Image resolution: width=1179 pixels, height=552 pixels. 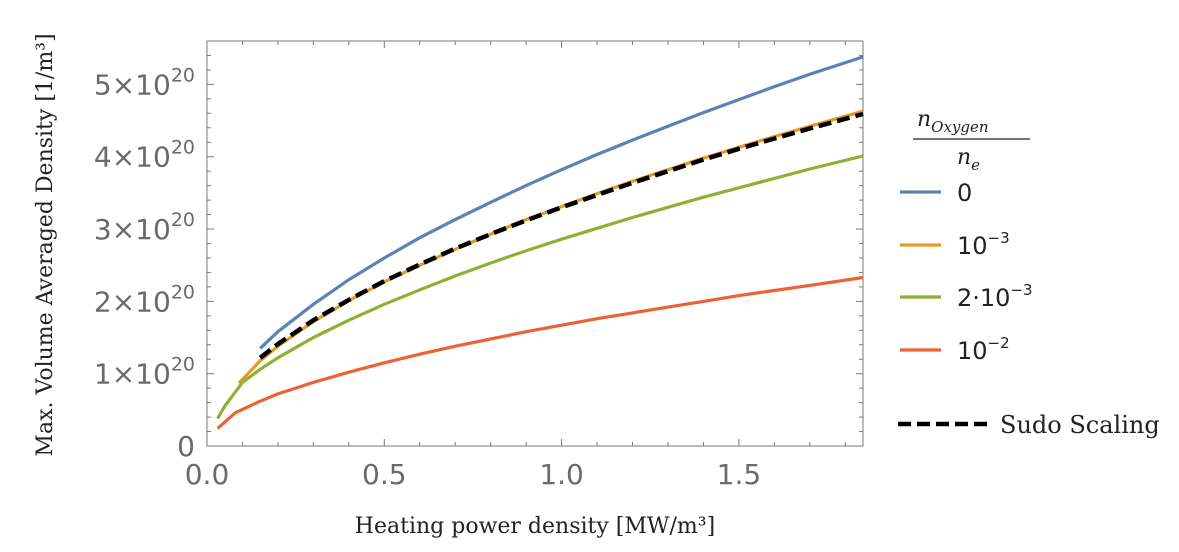 What do you see at coordinates (473, 474) in the screenshot?
I see `x-axis: 0.0 0.5 1.0 1.5` at bounding box center [473, 474].